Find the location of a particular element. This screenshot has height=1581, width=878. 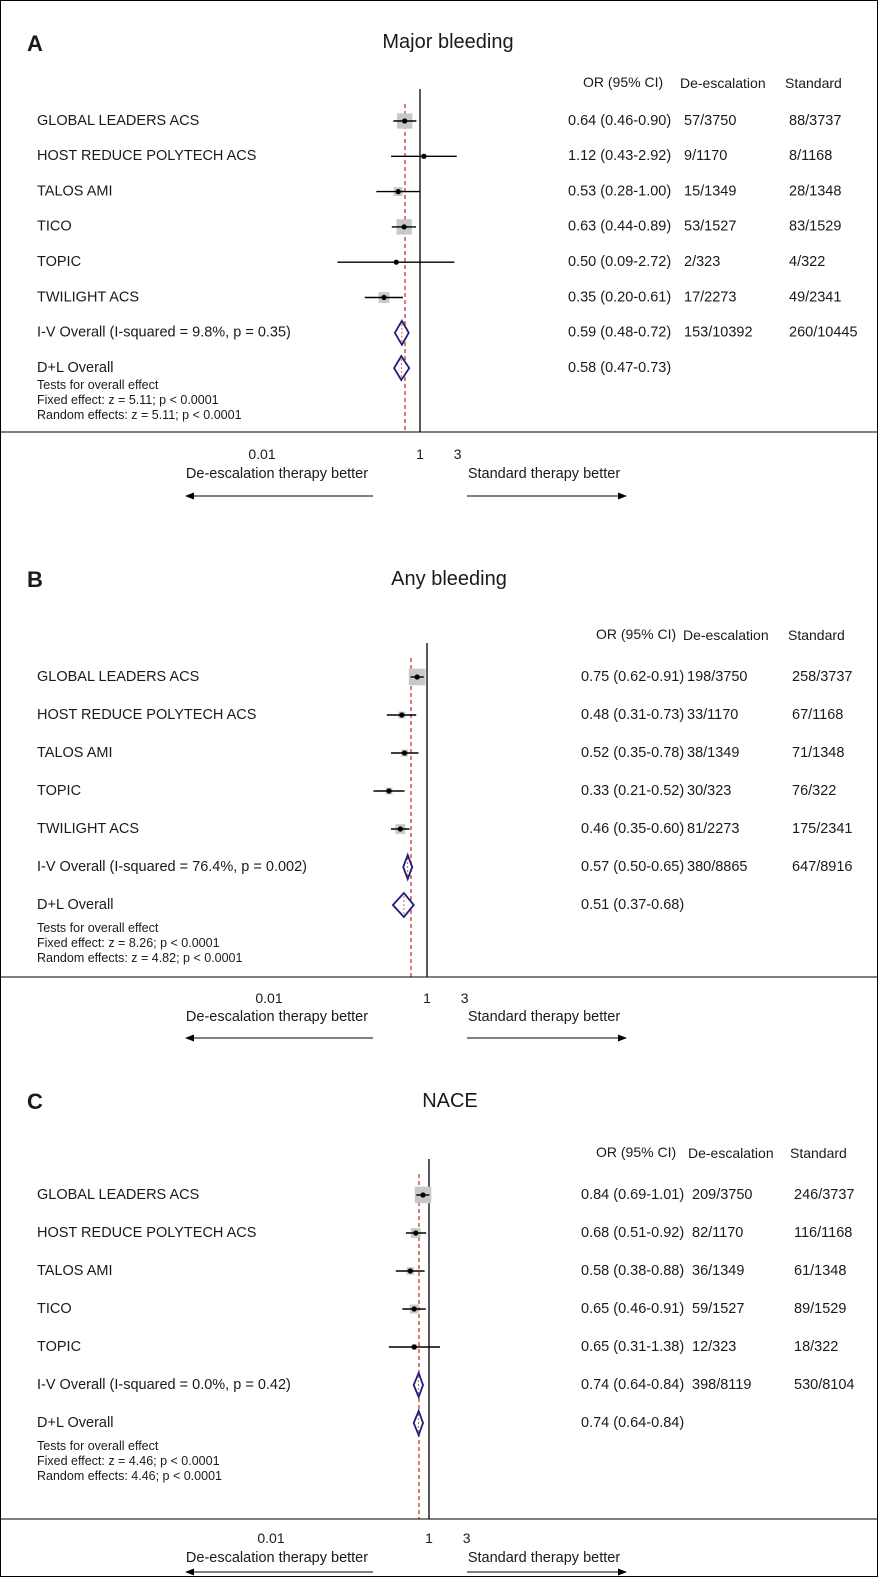

overall-effect-test: Random effects: 4.46; p < 0.0001 is located at coordinates (129, 1476).